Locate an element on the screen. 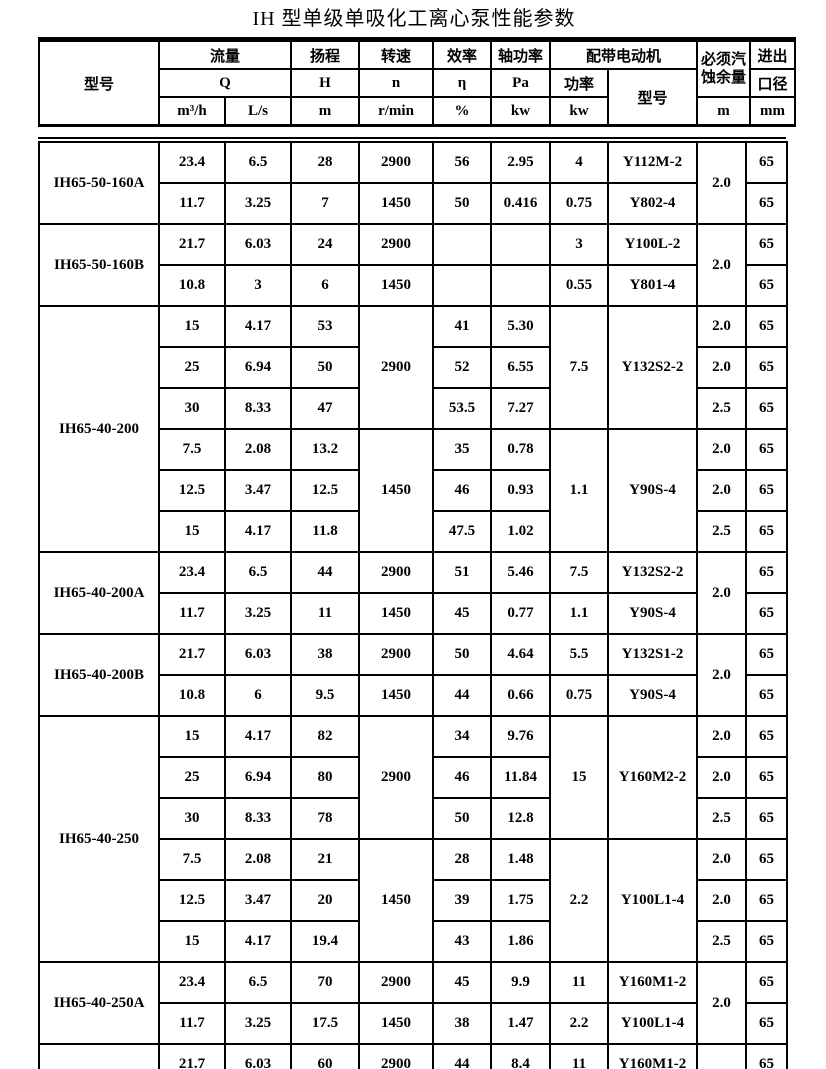  motor-model-cell: Y801-4 is located at coordinates (652, 285).